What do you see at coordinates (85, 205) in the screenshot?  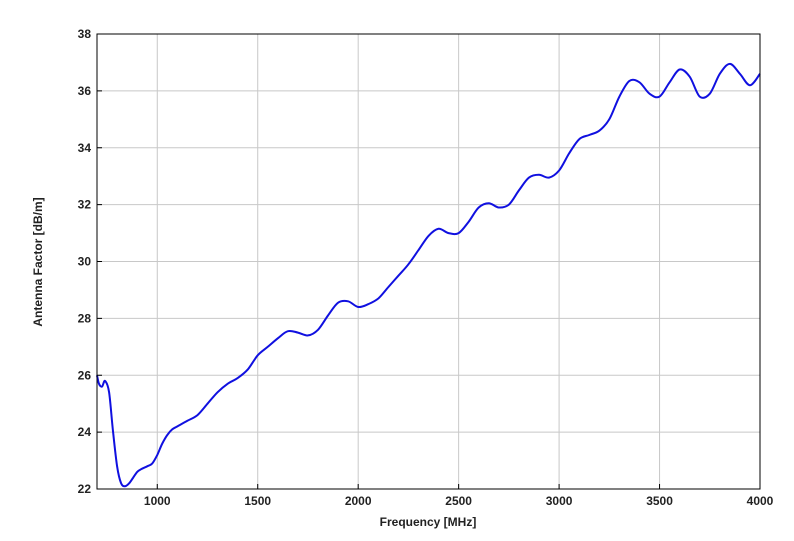 I see `y-tick-label: 32` at bounding box center [85, 205].